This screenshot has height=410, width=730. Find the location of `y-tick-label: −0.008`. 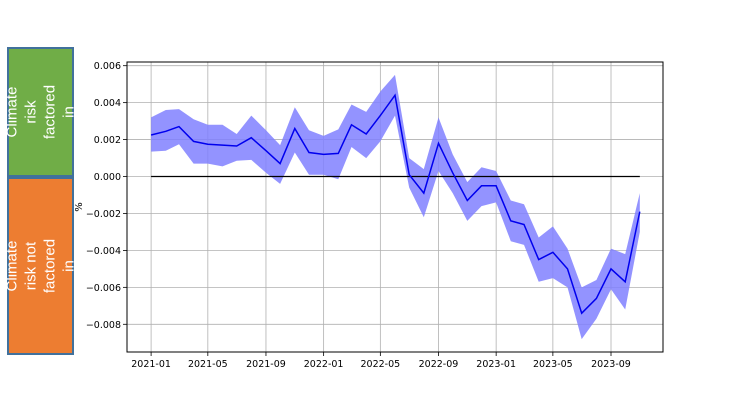

y-tick-label: −0.008 is located at coordinates (103, 325).